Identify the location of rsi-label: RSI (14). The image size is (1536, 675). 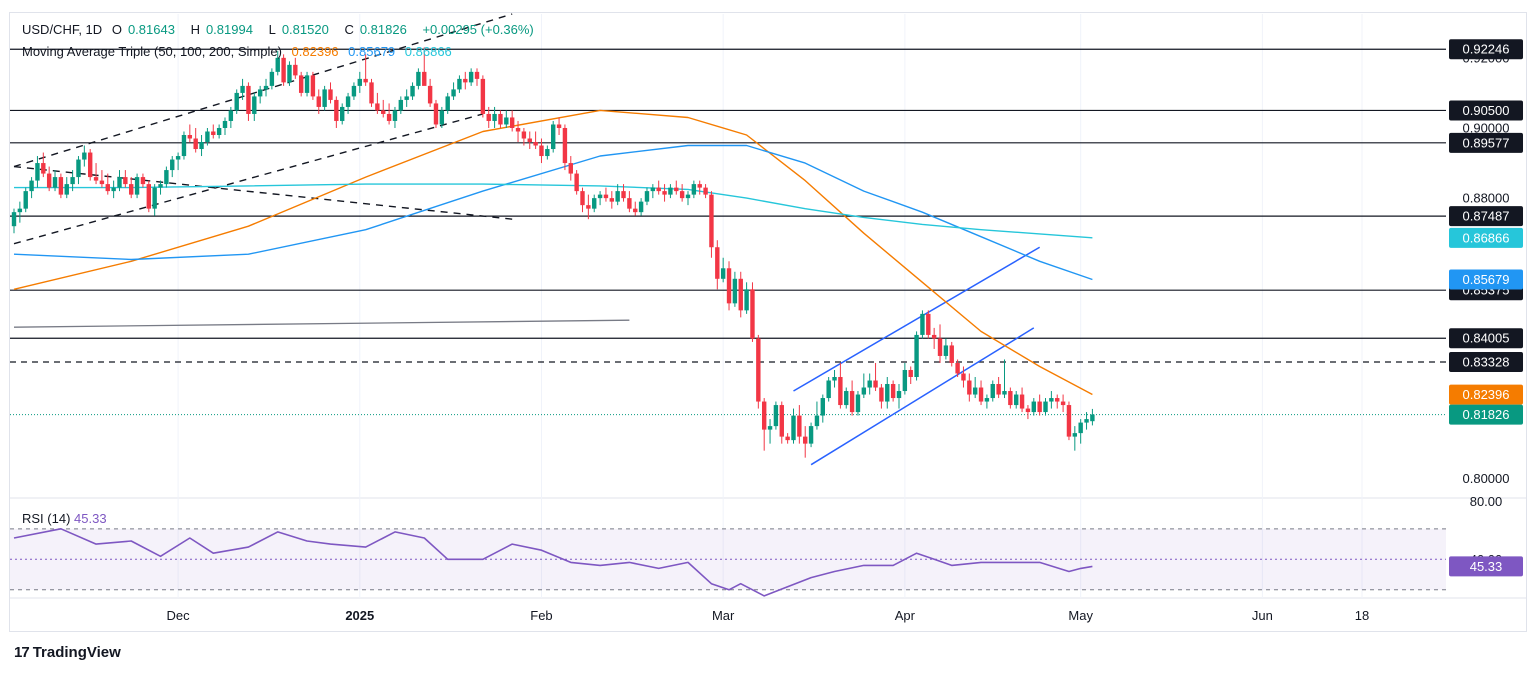
(46, 518).